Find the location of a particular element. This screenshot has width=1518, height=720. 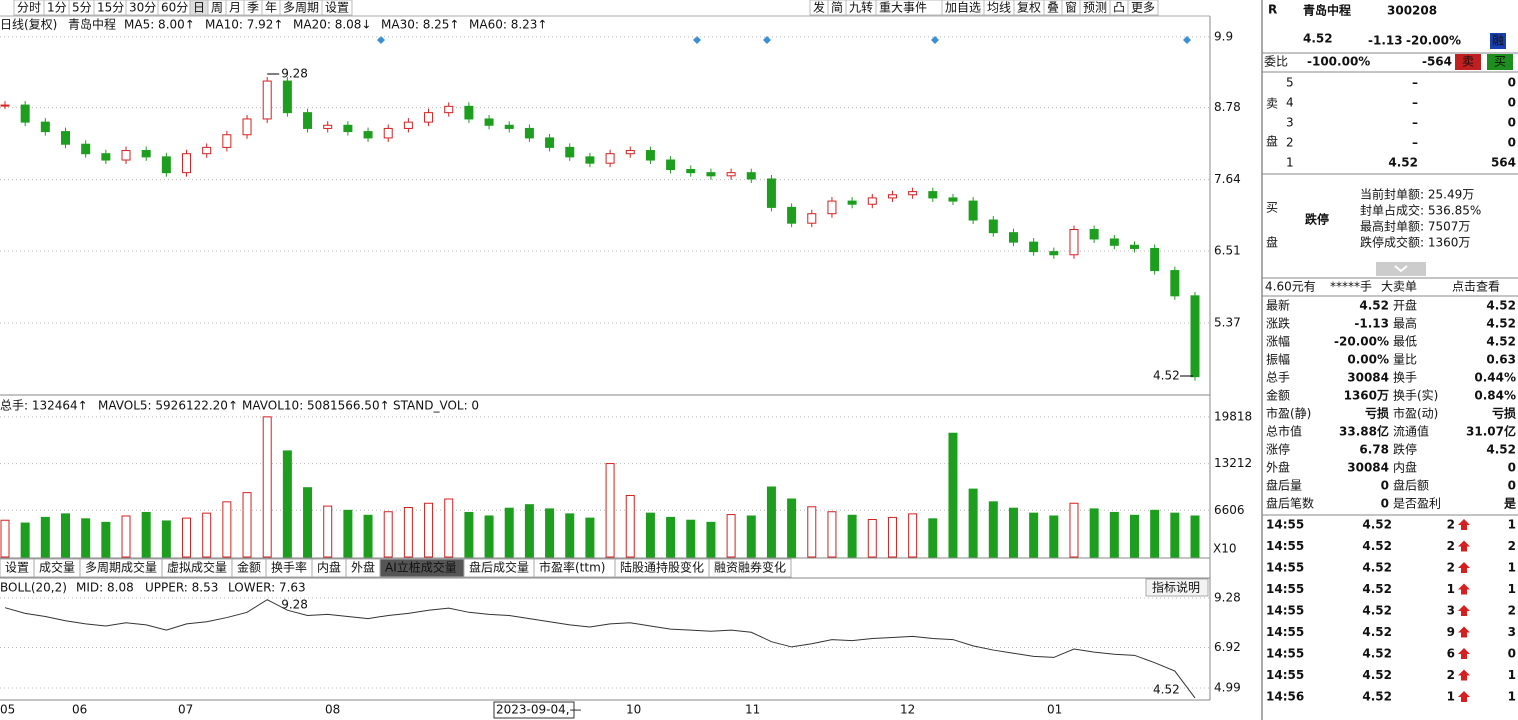

level: 5 is located at coordinates (1290, 83).